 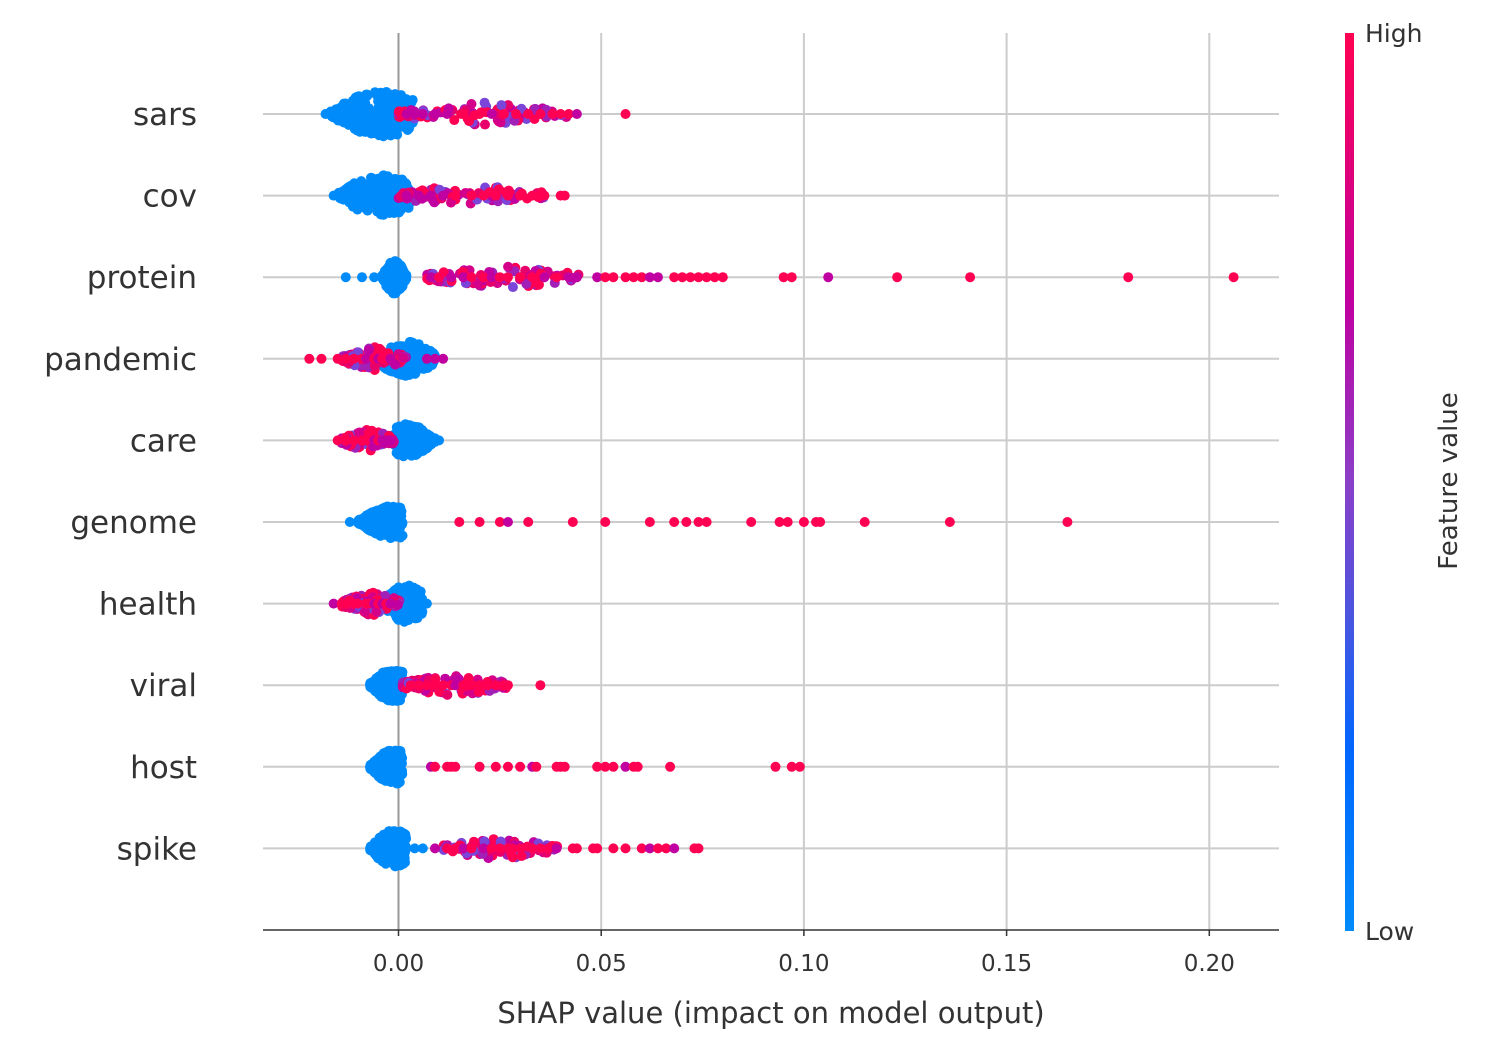 What do you see at coordinates (163, 768) in the screenshot?
I see `feature-label-host: host` at bounding box center [163, 768].